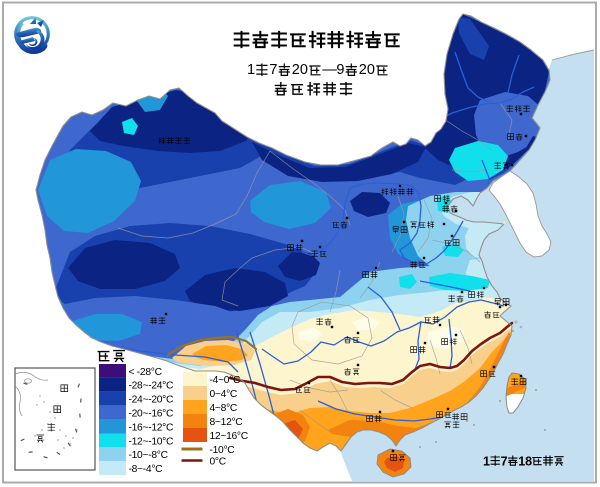  What do you see at coordinates (149, 455) in the screenshot?
I see `svg-text: -10~-8°C` at bounding box center [149, 455].